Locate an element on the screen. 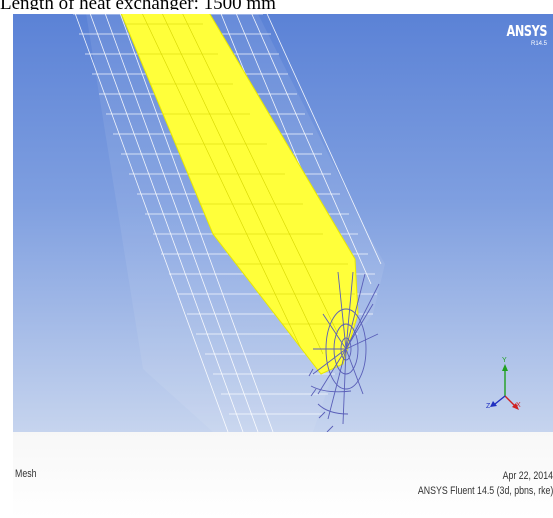 The width and height of the screenshot is (553, 518). end-cap-mesh is located at coordinates (344, 351).